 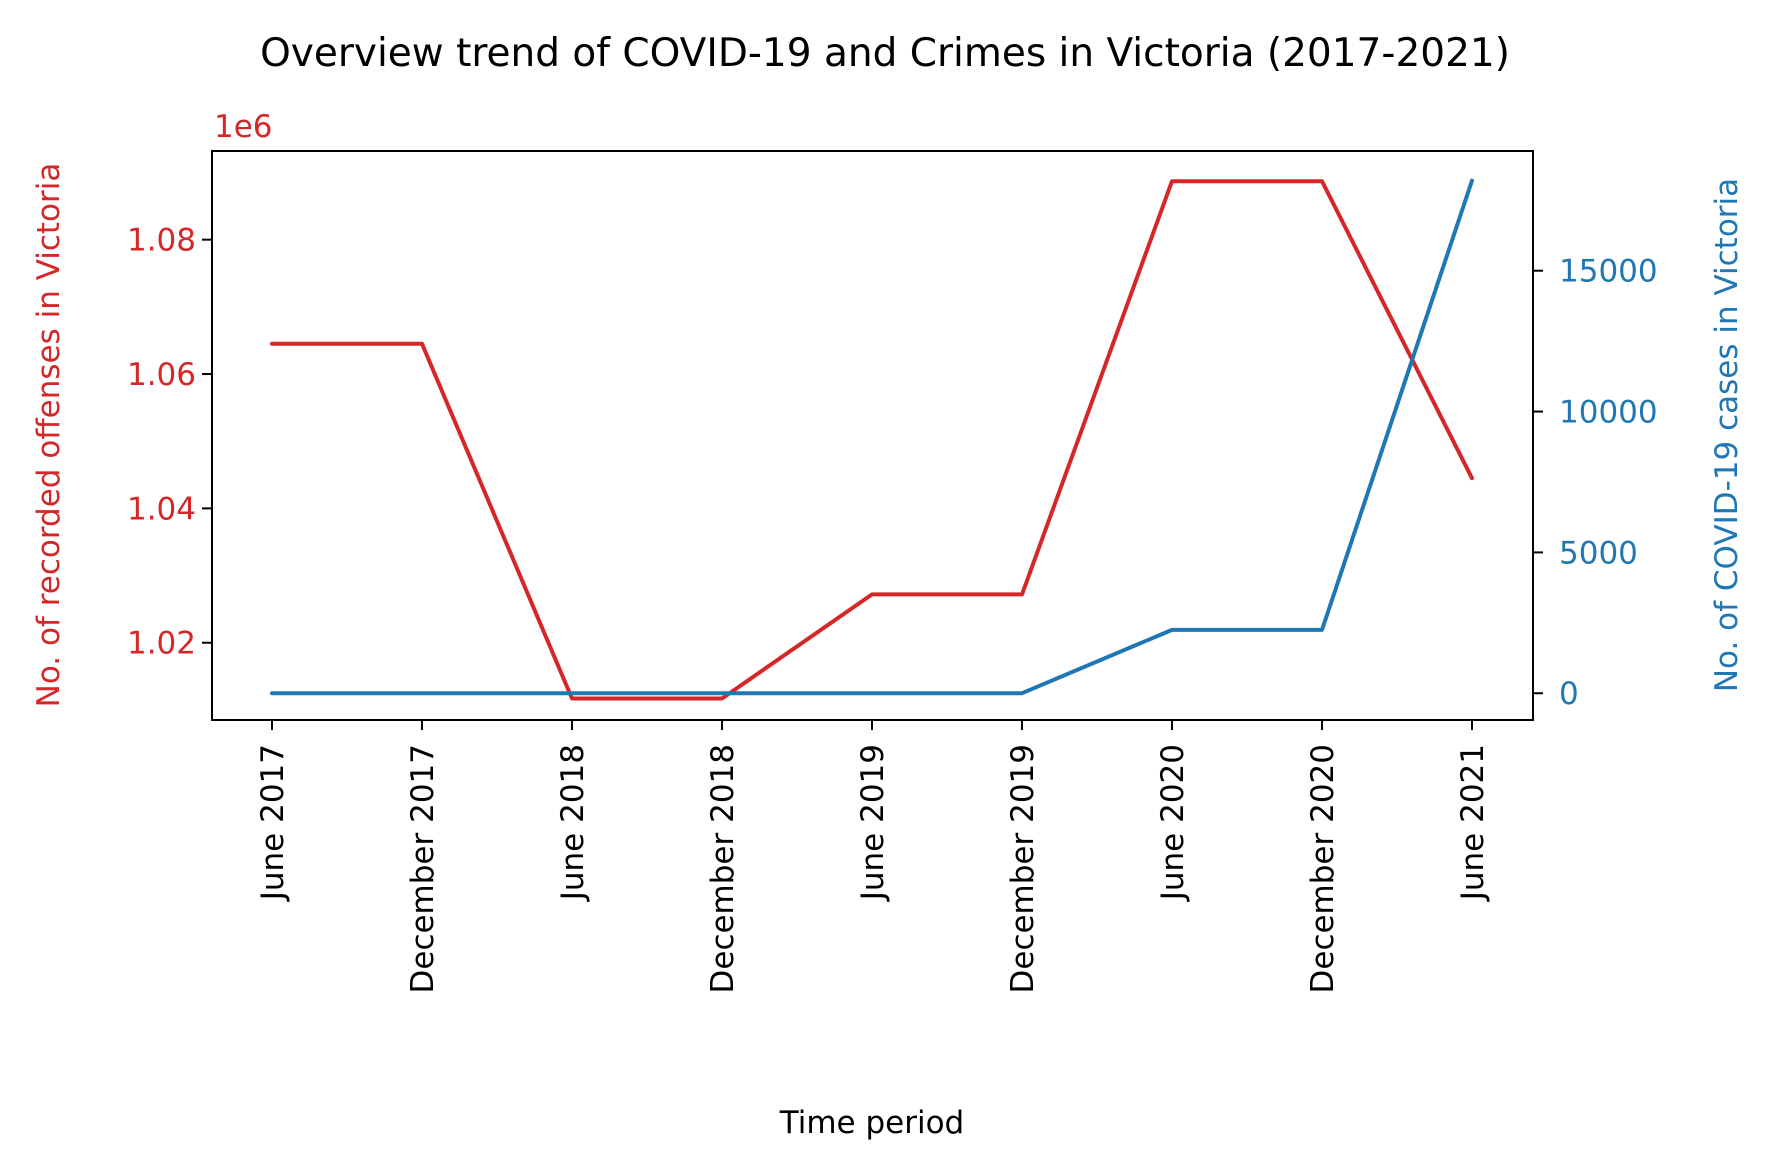 What do you see at coordinates (161, 241) in the screenshot?
I see `left-tick-label: 1.08` at bounding box center [161, 241].